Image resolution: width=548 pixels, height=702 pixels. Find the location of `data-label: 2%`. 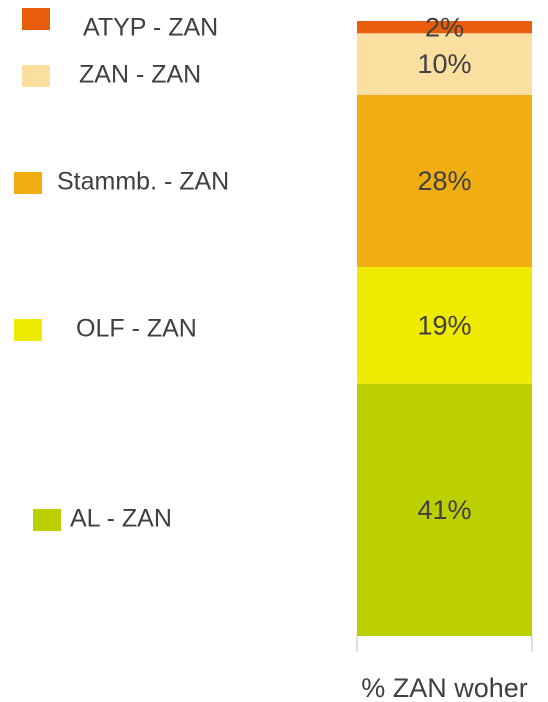

data-label: 2% is located at coordinates (444, 27).